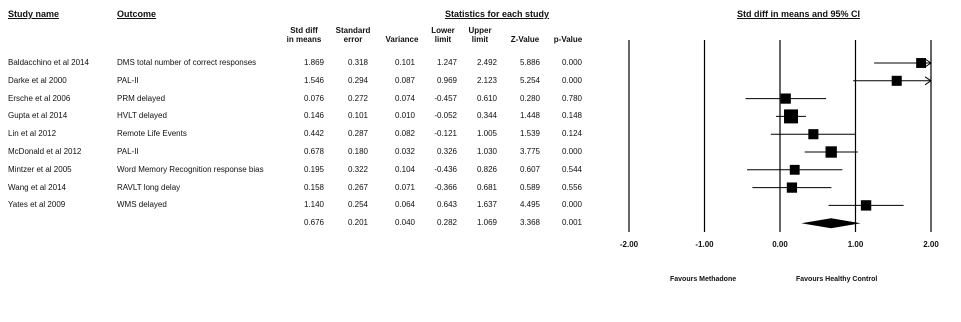  I want to click on x-tick-label: 1.00, so click(855, 244).